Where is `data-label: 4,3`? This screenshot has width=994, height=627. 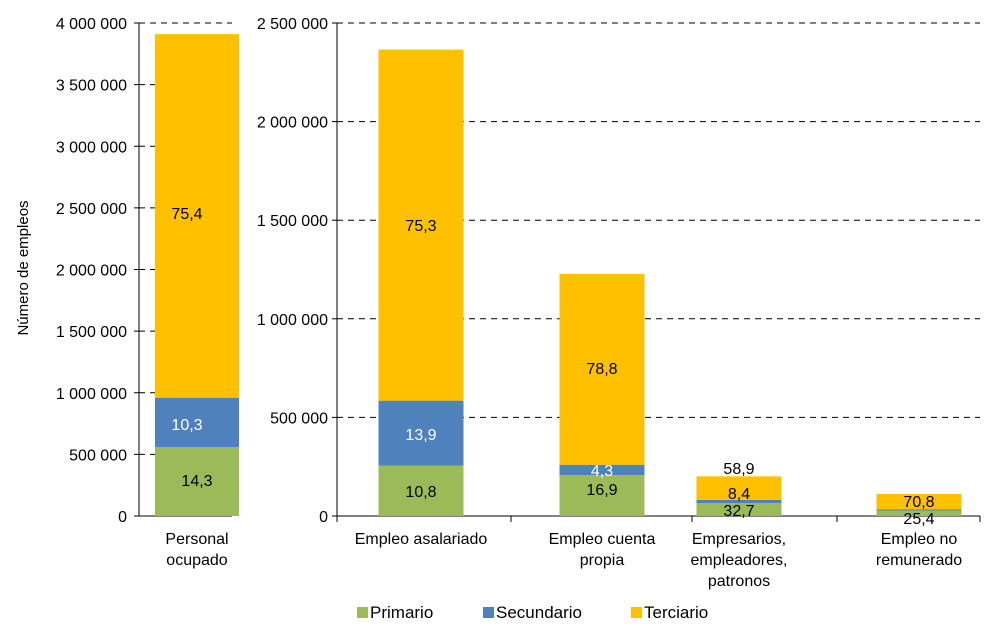 data-label: 4,3 is located at coordinates (602, 471).